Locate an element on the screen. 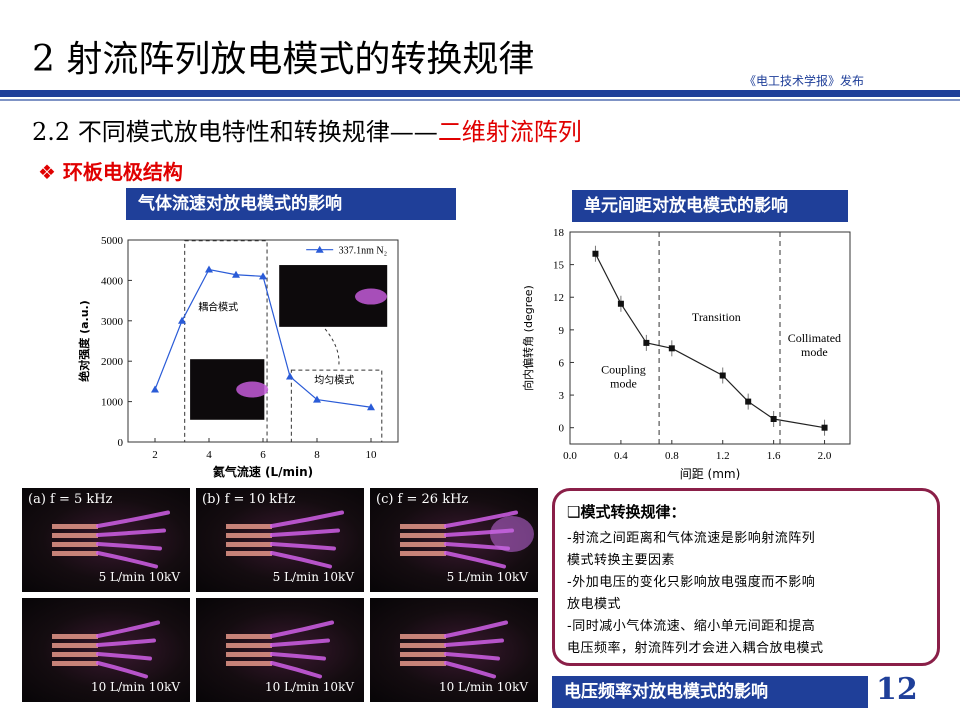  spacing-x-axis-label: 间距 (mm) is located at coordinates (710, 474).